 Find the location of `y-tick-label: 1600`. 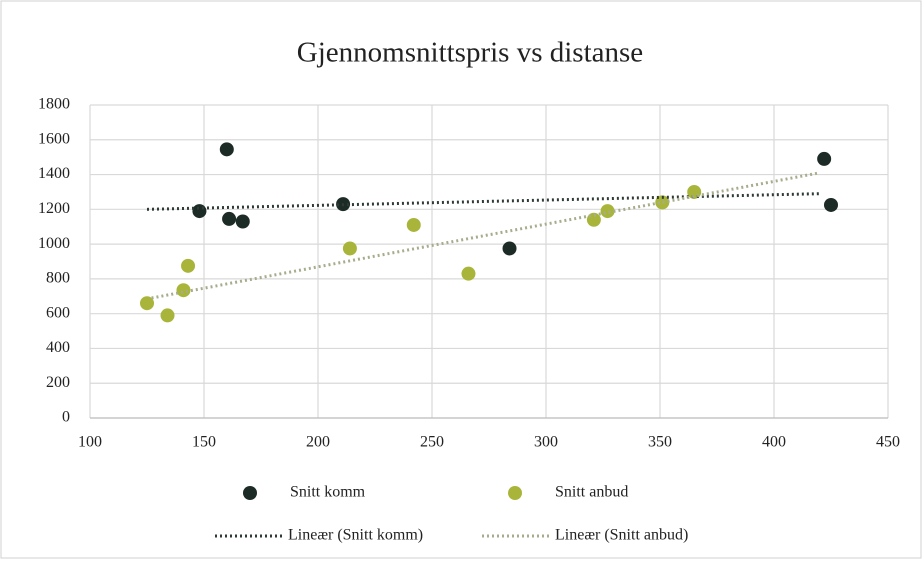

y-tick-label: 1600 is located at coordinates (54, 138).